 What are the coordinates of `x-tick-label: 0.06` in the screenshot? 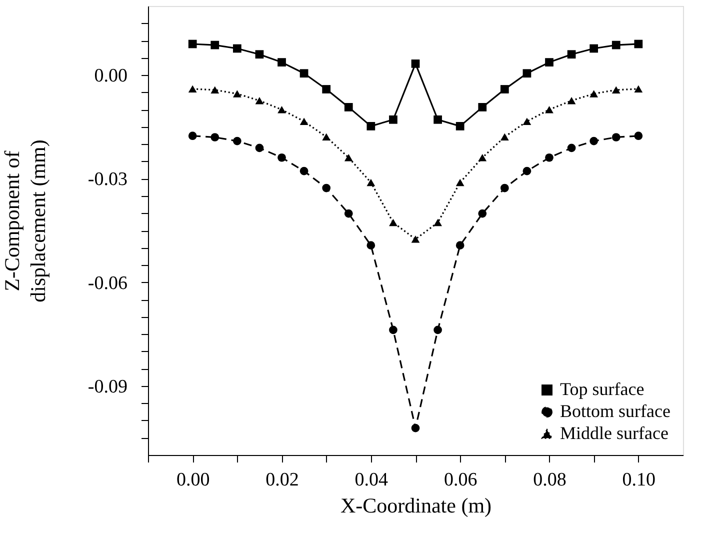 It's located at (461, 480).